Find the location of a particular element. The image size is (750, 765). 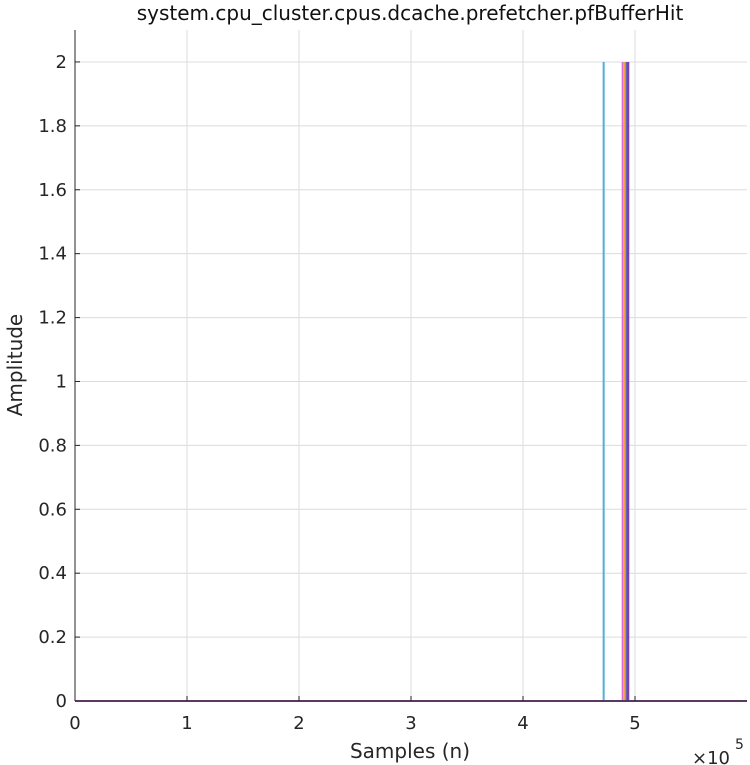

y-tick-label: 0.4 is located at coordinates (52, 573).